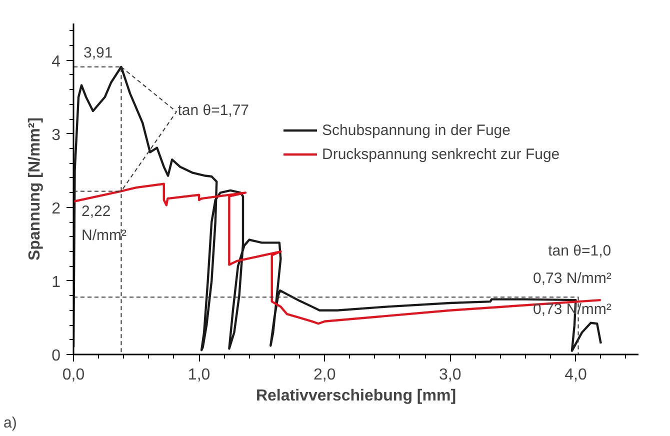  Describe the element at coordinates (441, 154) in the screenshot. I see `legend-label: Druckspannung senkrecht zur Fuge` at that location.